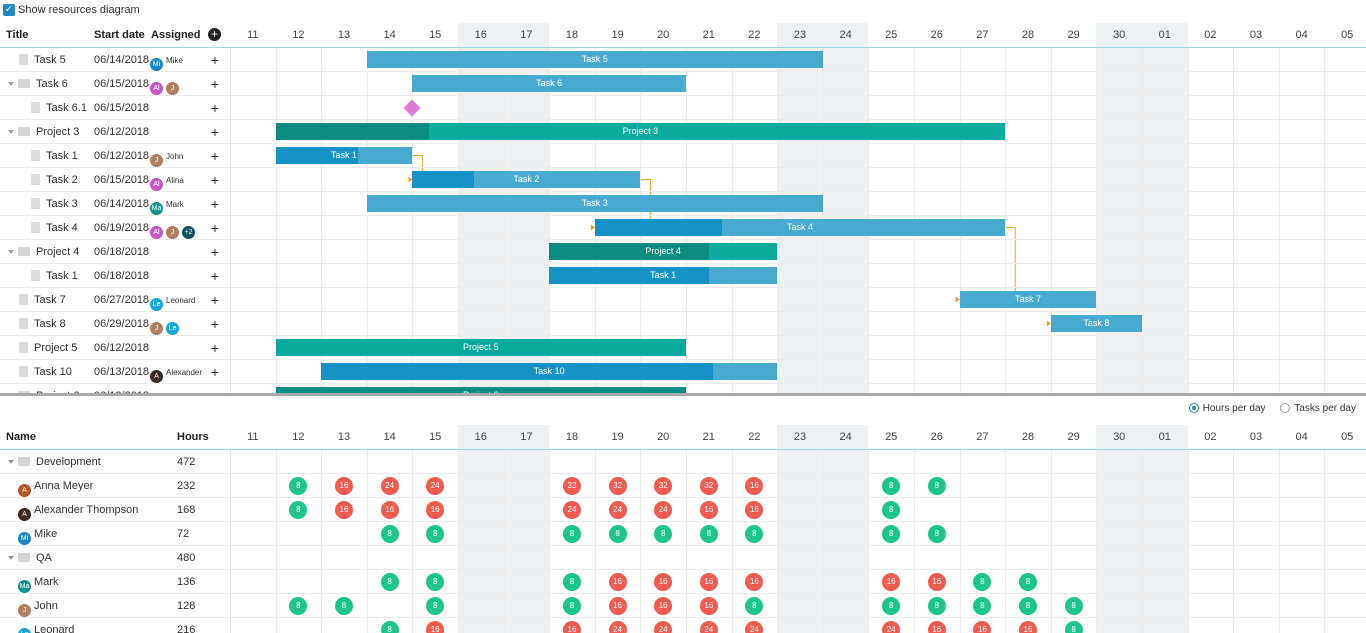 Image resolution: width=1366 pixels, height=633 pixels. Describe the element at coordinates (54, 204) in the screenshot. I see `task-title-cell: Task 3` at that location.